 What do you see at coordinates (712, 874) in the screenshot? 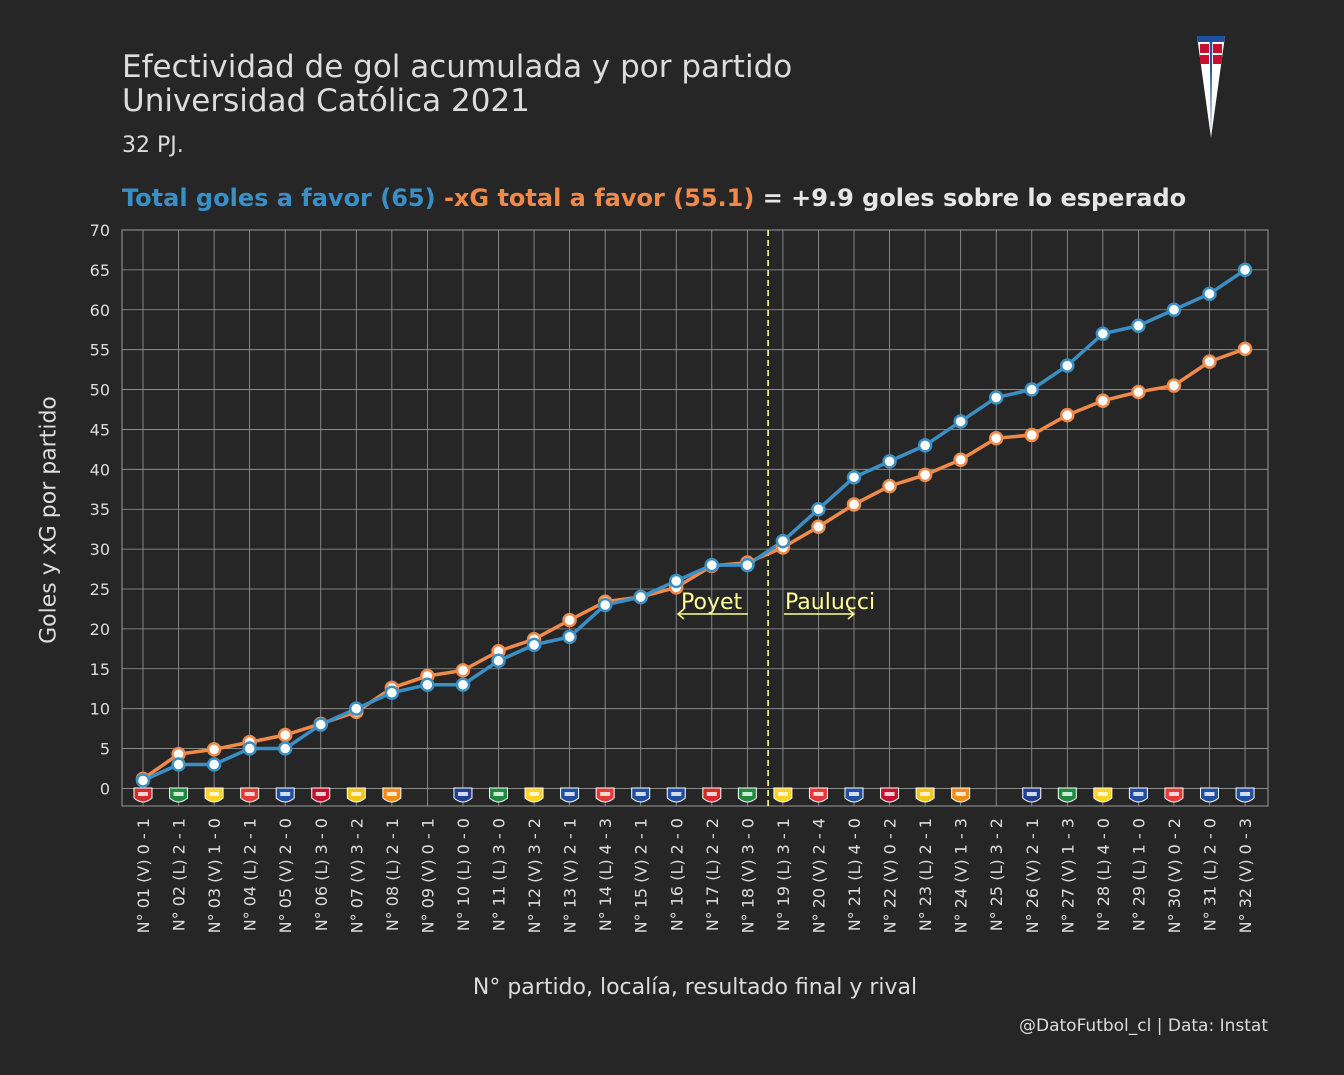
I see `x-tick-label: N° 17 (L) 2 - 2` at bounding box center [712, 874].